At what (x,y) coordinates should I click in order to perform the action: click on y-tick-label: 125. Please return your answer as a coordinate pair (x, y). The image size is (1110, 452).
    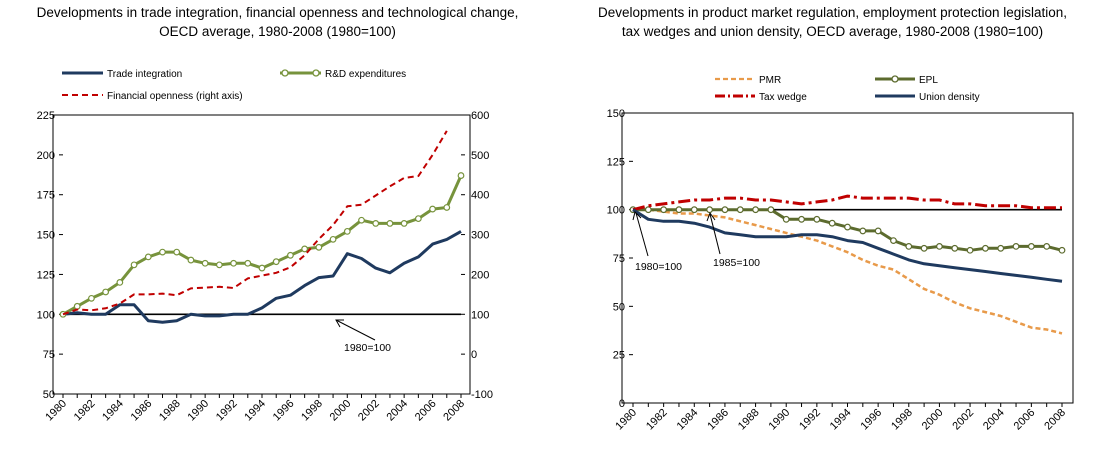
    Looking at the image, I should click on (616, 162).